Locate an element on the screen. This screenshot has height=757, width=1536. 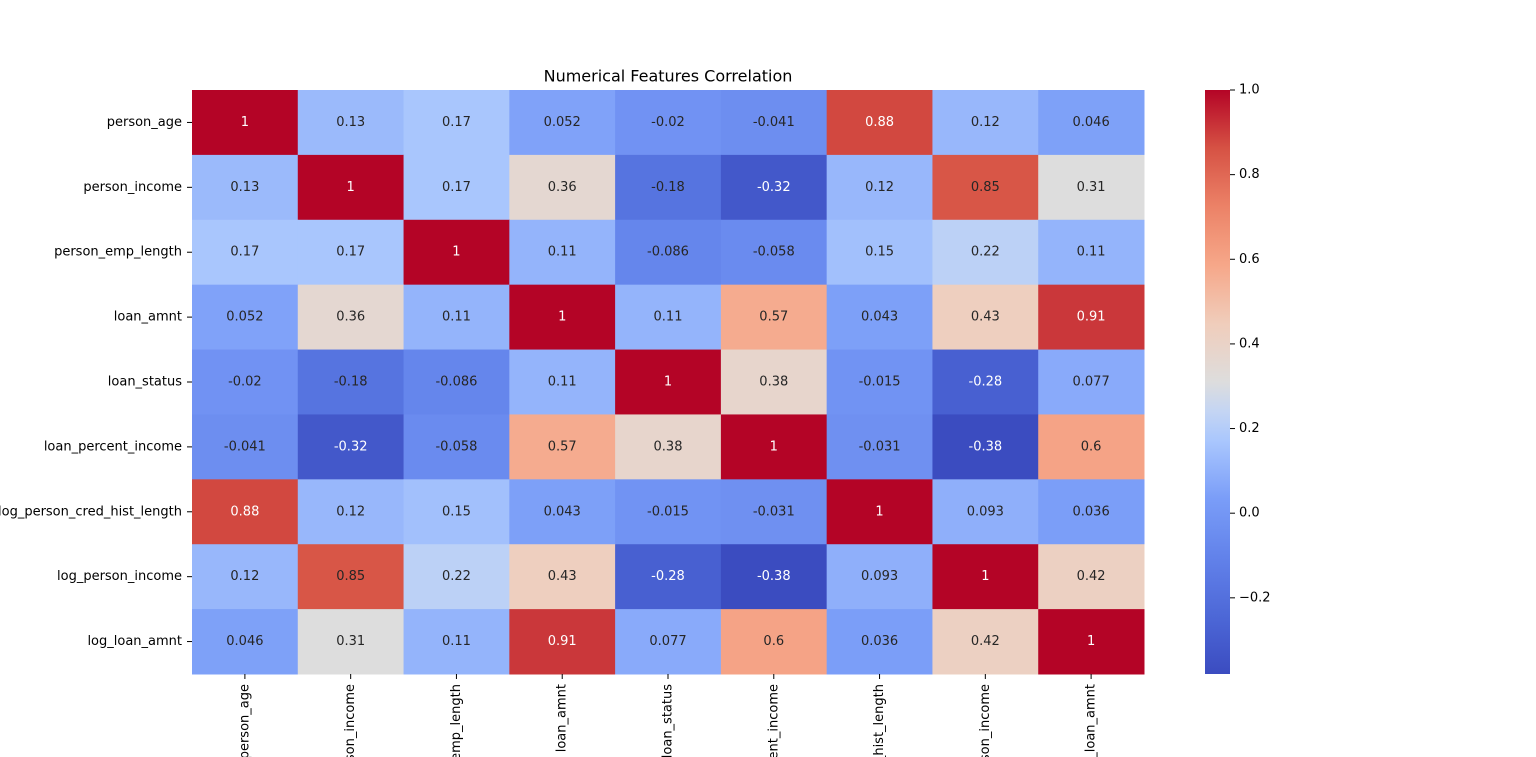
y-tick-label: person_income is located at coordinates (132, 187).